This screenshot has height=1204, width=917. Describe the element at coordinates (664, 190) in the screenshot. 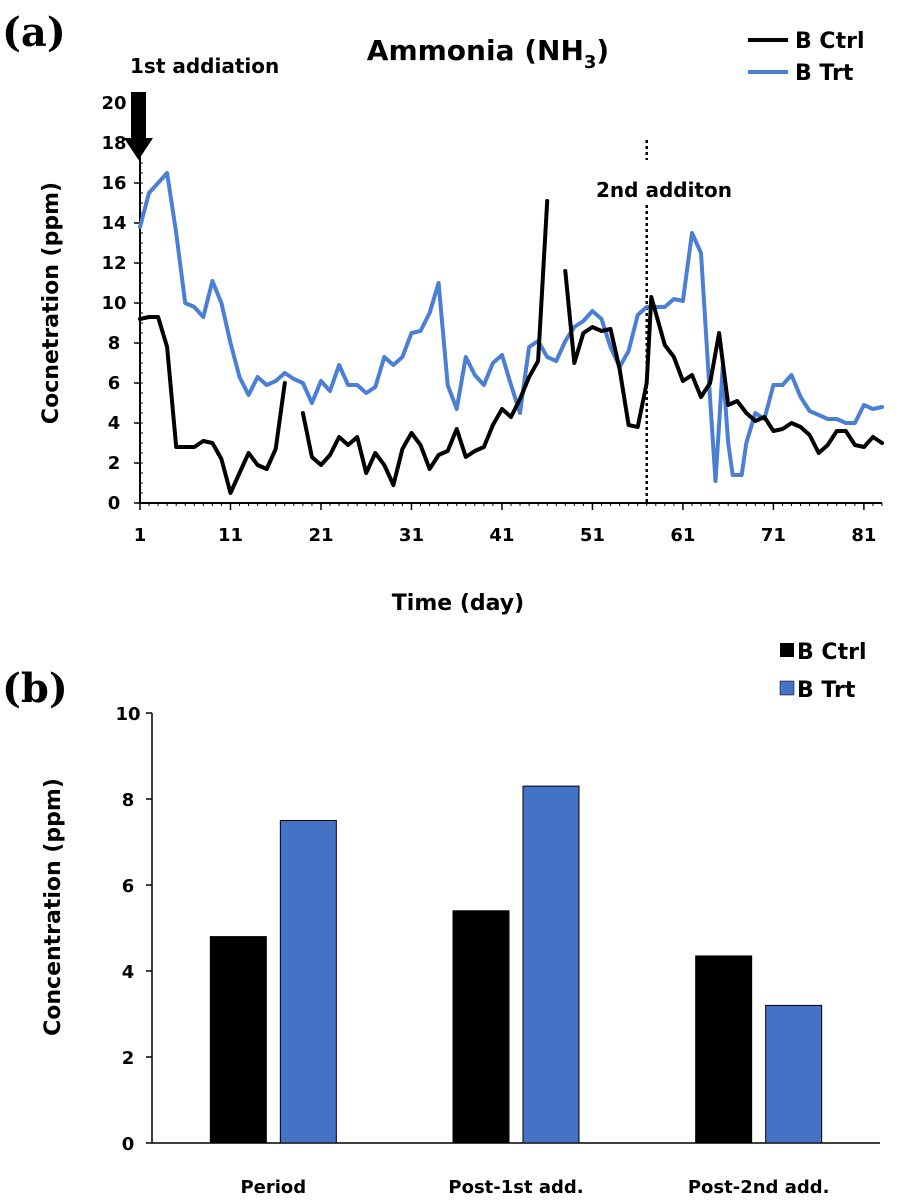

I see `annotation-2nd-addition: 2nd additon` at that location.